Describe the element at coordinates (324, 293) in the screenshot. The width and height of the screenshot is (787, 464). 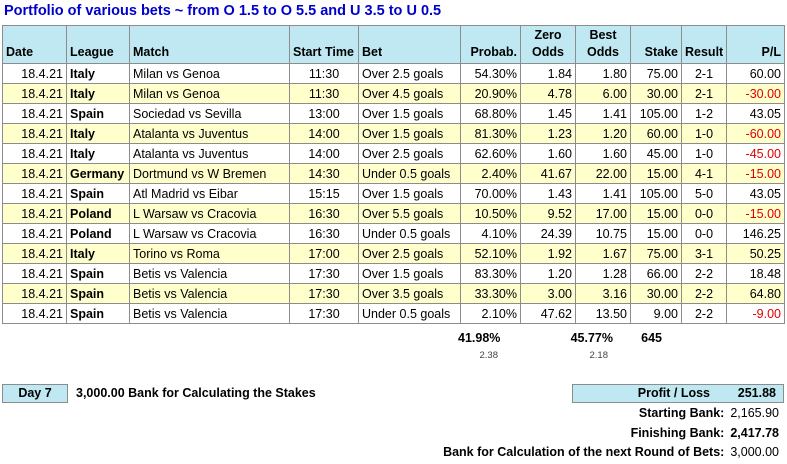
I see `cell-start: 17:30` at that location.